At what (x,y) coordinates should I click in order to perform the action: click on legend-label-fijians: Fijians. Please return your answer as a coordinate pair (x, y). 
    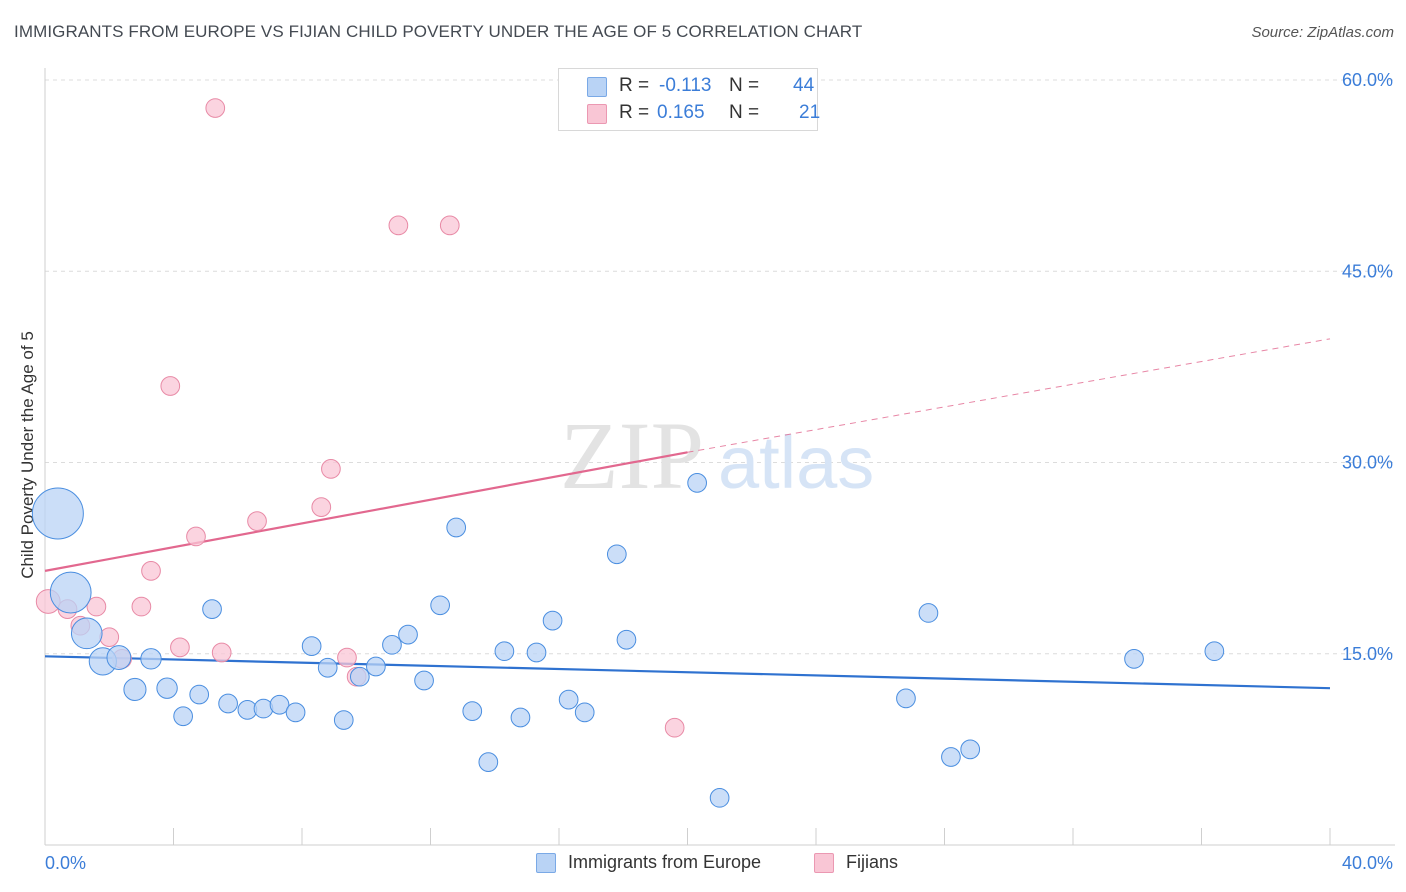
    Looking at the image, I should click on (872, 862).